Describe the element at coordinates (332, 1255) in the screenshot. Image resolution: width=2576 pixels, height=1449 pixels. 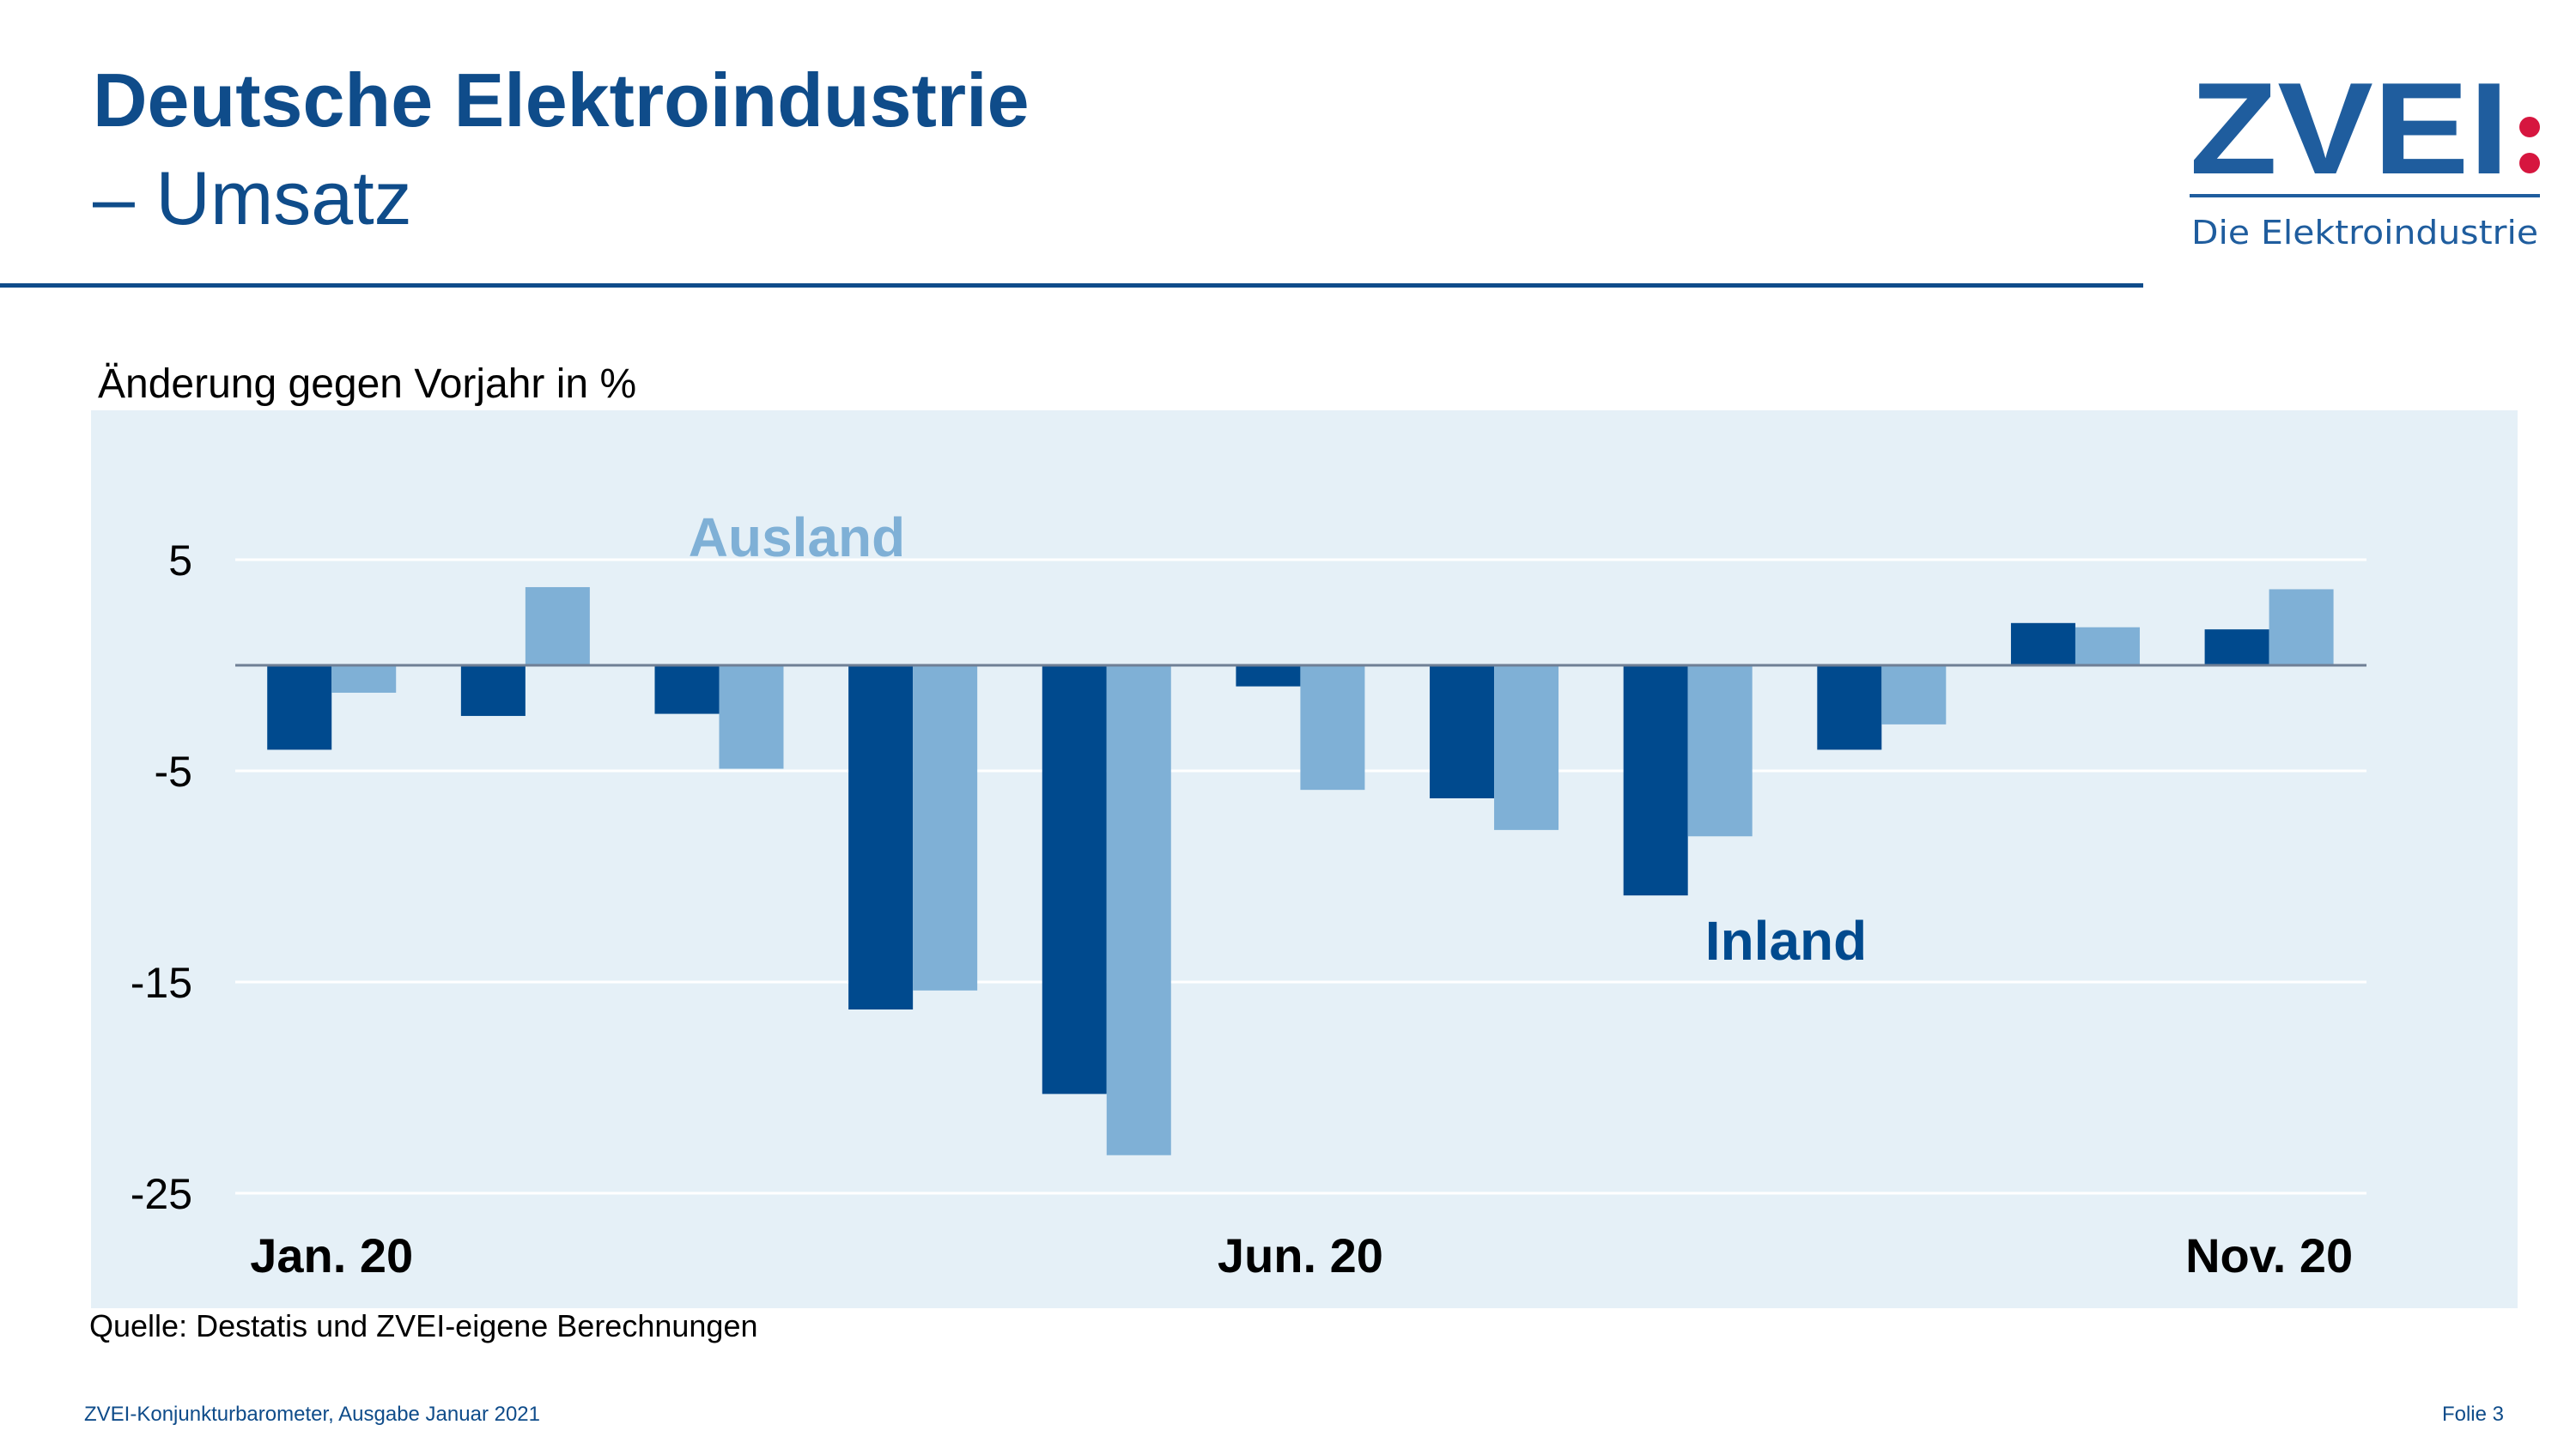
I see `x-tick-label: Jan. 20` at that location.